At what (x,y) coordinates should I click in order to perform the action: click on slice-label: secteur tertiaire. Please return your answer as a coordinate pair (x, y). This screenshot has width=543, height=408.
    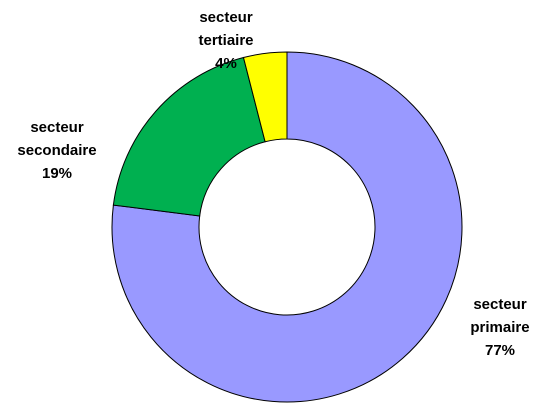
    Looking at the image, I should click on (225, 29).